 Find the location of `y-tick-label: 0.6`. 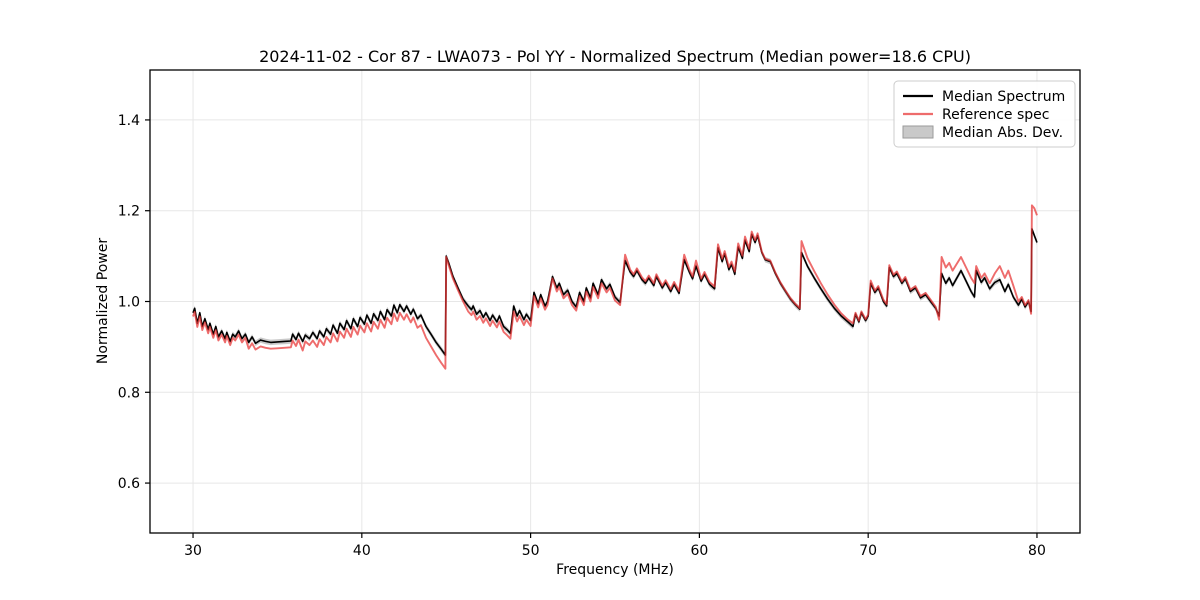

y-tick-label: 0.6 is located at coordinates (129, 484).